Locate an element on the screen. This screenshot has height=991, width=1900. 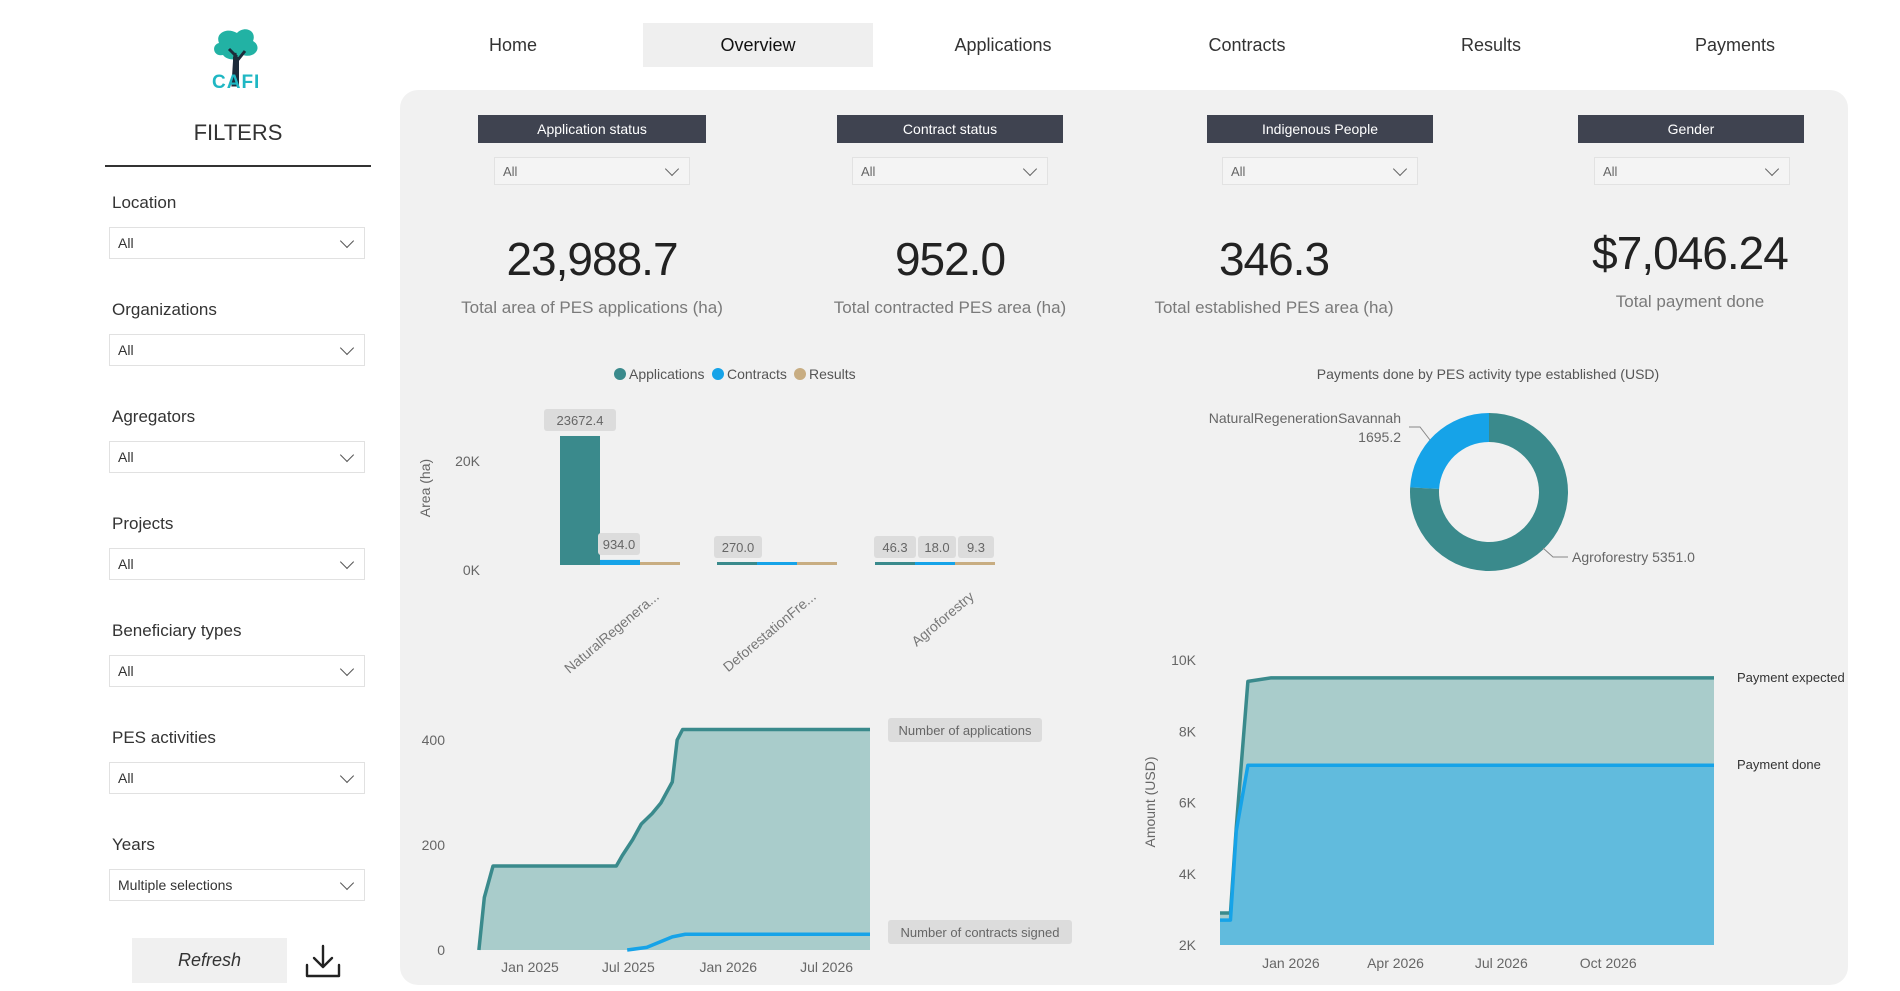
years-dropdown: Multiple selections is located at coordinates (237, 885).